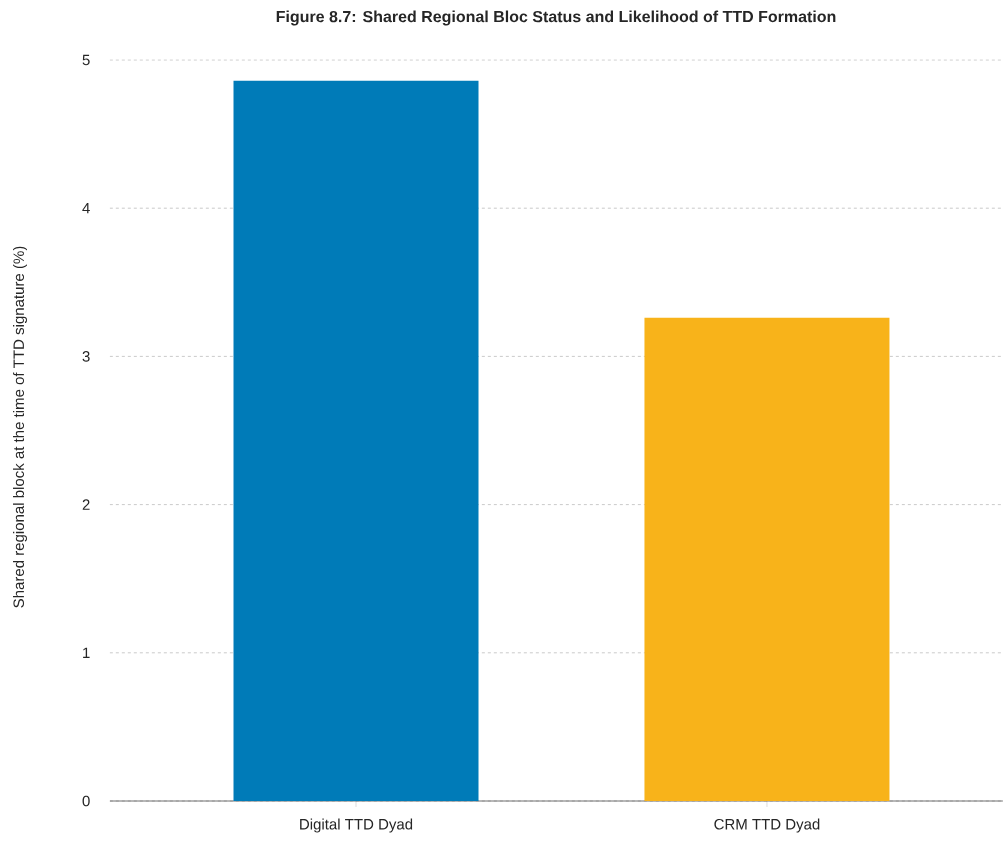  I want to click on y-tick-label: 1, so click(86, 652).